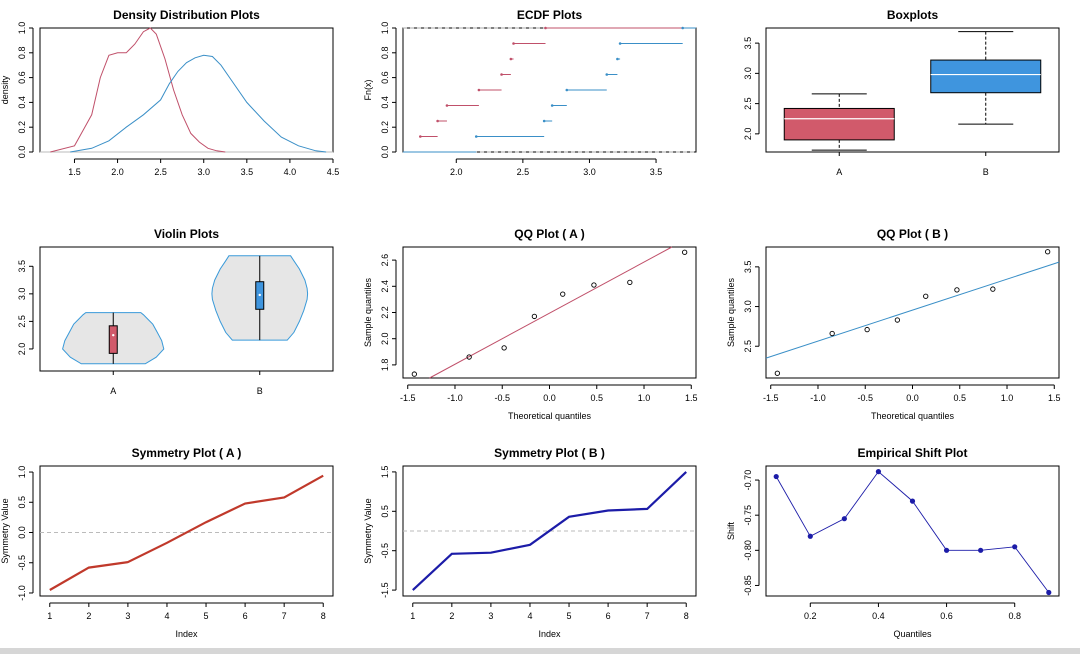  What do you see at coordinates (113, 335) in the screenshot?
I see `violin-median-A` at bounding box center [113, 335].